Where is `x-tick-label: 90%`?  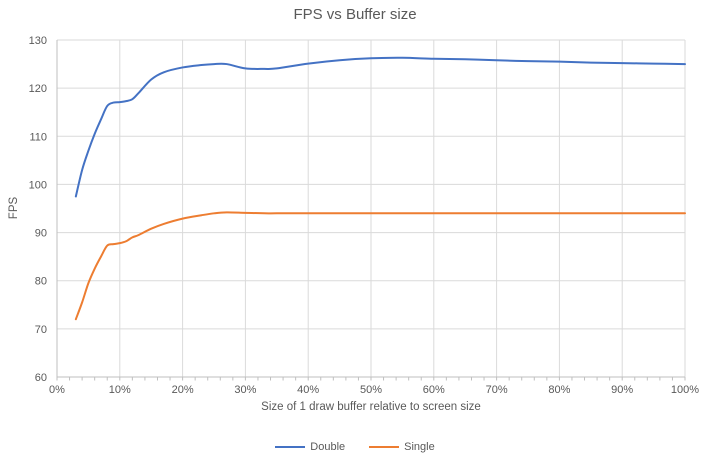
x-tick-label: 90% is located at coordinates (622, 390).